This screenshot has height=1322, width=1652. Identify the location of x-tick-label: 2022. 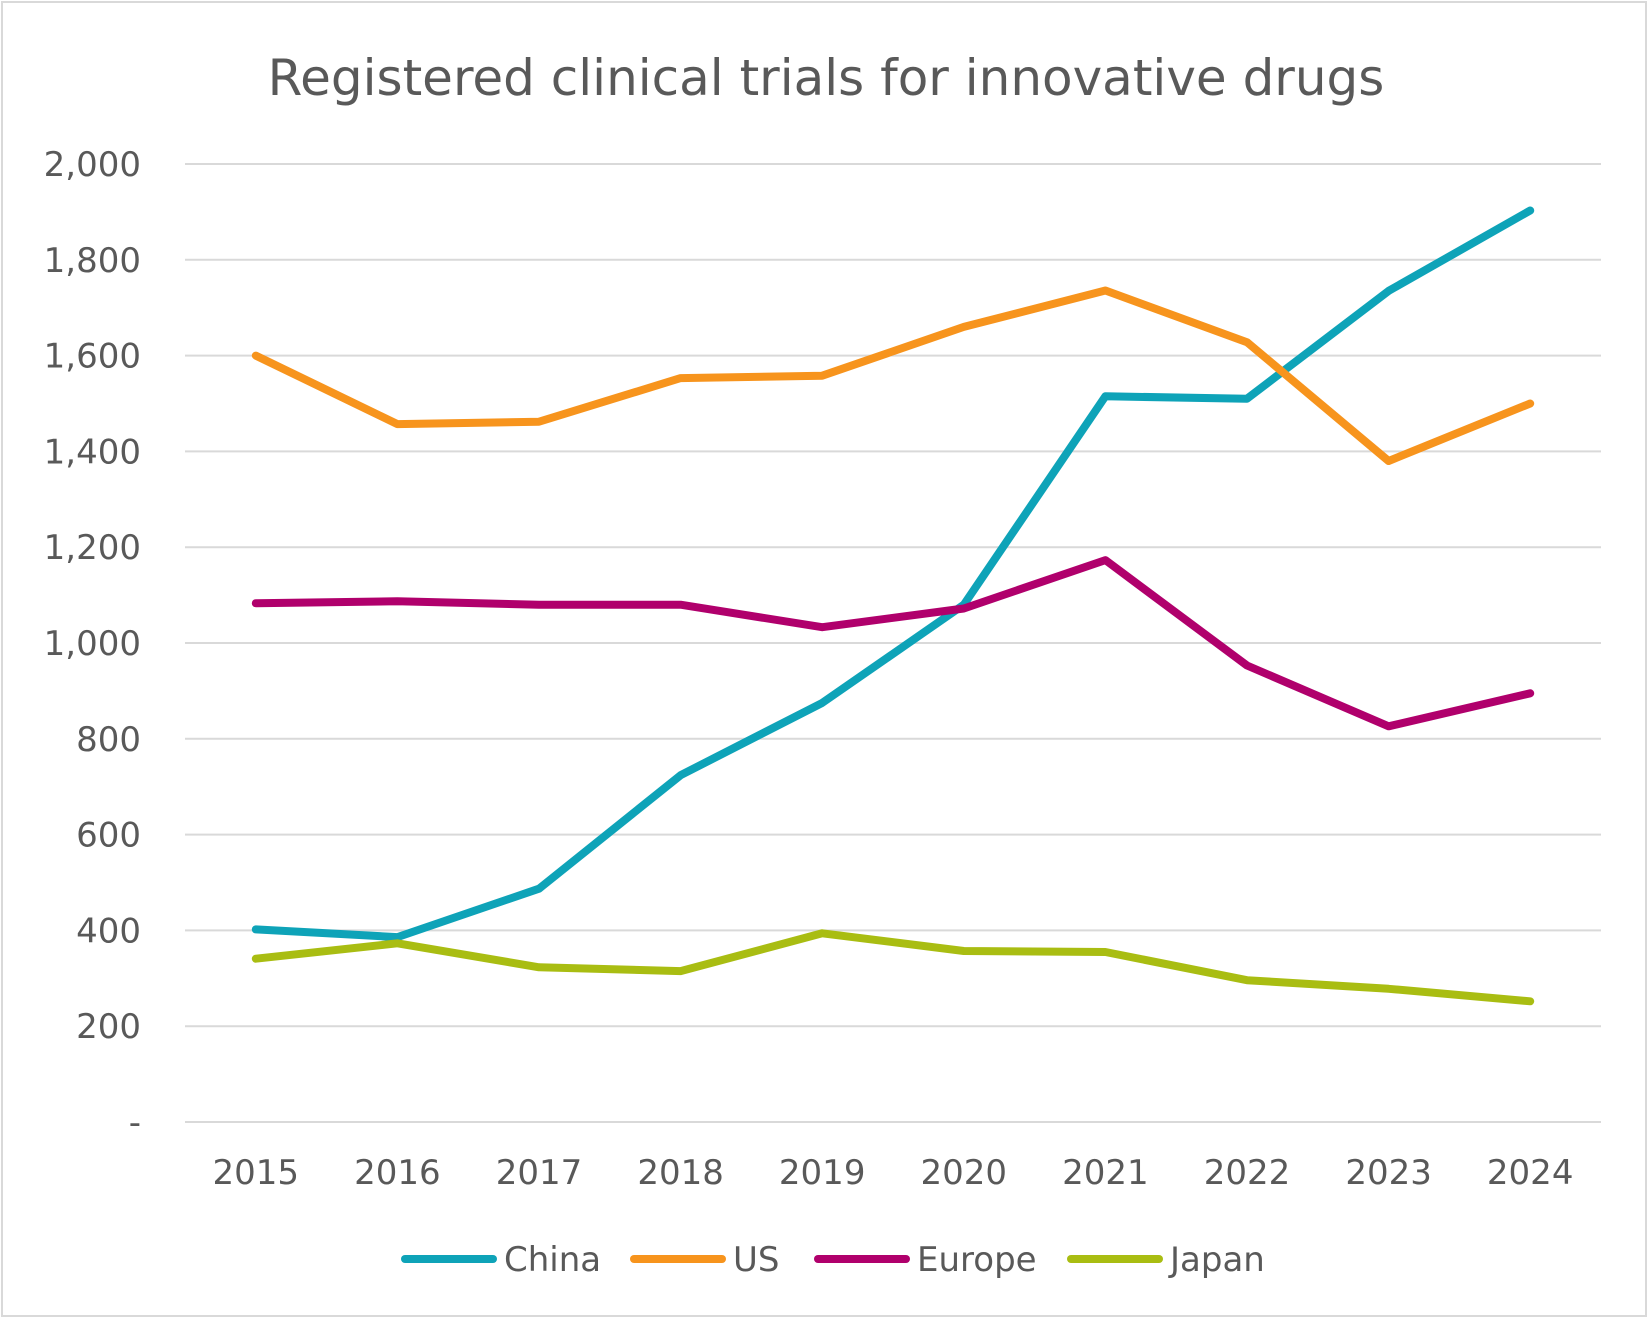
(1247, 1173).